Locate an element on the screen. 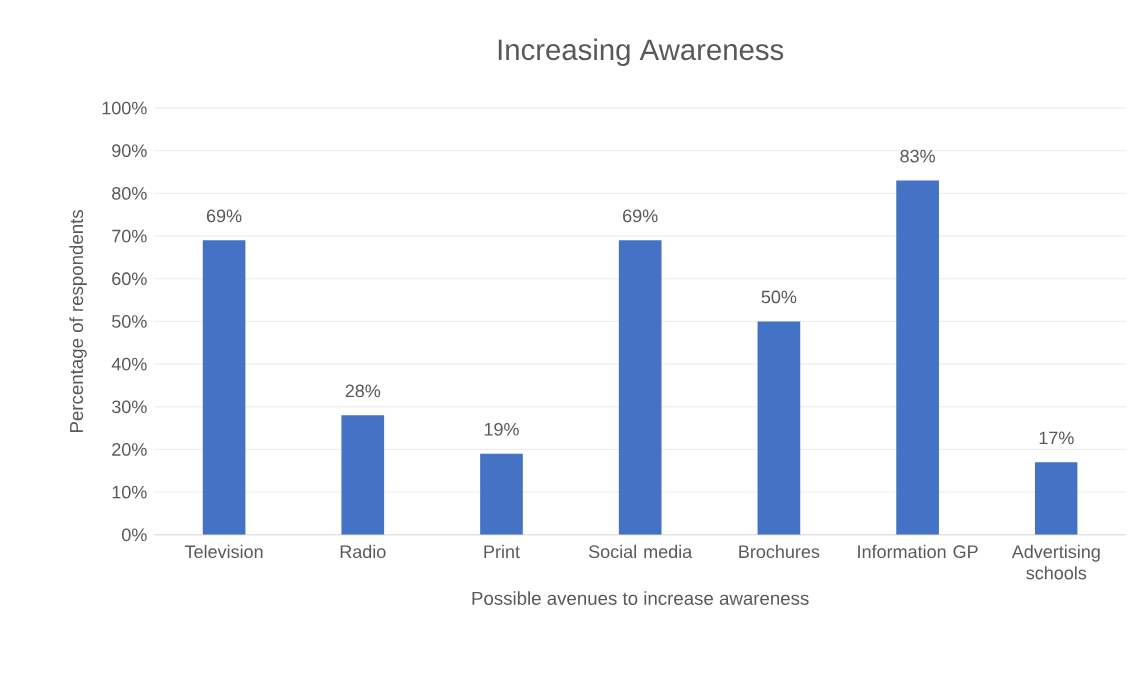 The height and width of the screenshot is (678, 1147). y-tick-label: 80% is located at coordinates (129, 193).